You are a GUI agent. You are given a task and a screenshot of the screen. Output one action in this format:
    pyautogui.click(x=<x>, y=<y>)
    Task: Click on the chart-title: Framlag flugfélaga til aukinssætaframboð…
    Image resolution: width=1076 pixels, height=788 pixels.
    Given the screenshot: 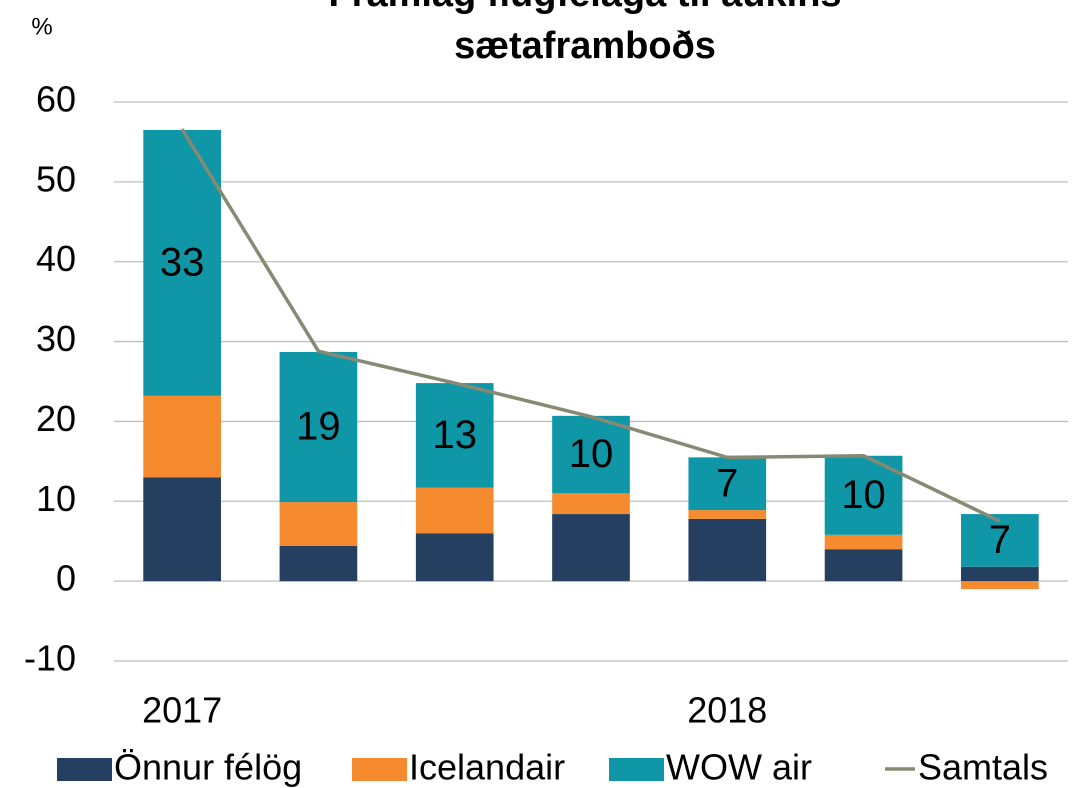 What is the action you would take?
    pyautogui.click(x=584, y=33)
    